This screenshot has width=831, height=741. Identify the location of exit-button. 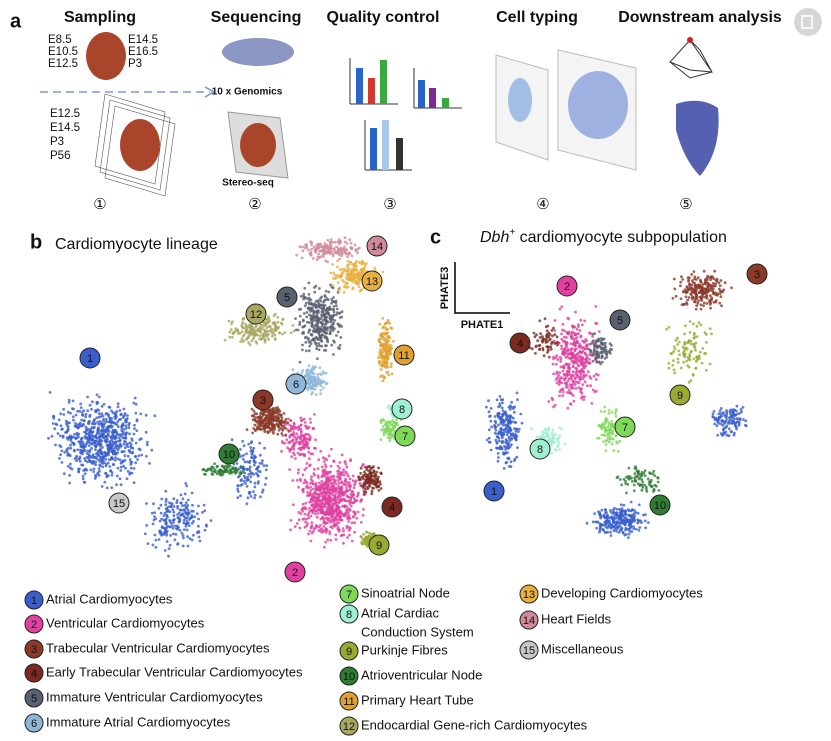
(808, 22).